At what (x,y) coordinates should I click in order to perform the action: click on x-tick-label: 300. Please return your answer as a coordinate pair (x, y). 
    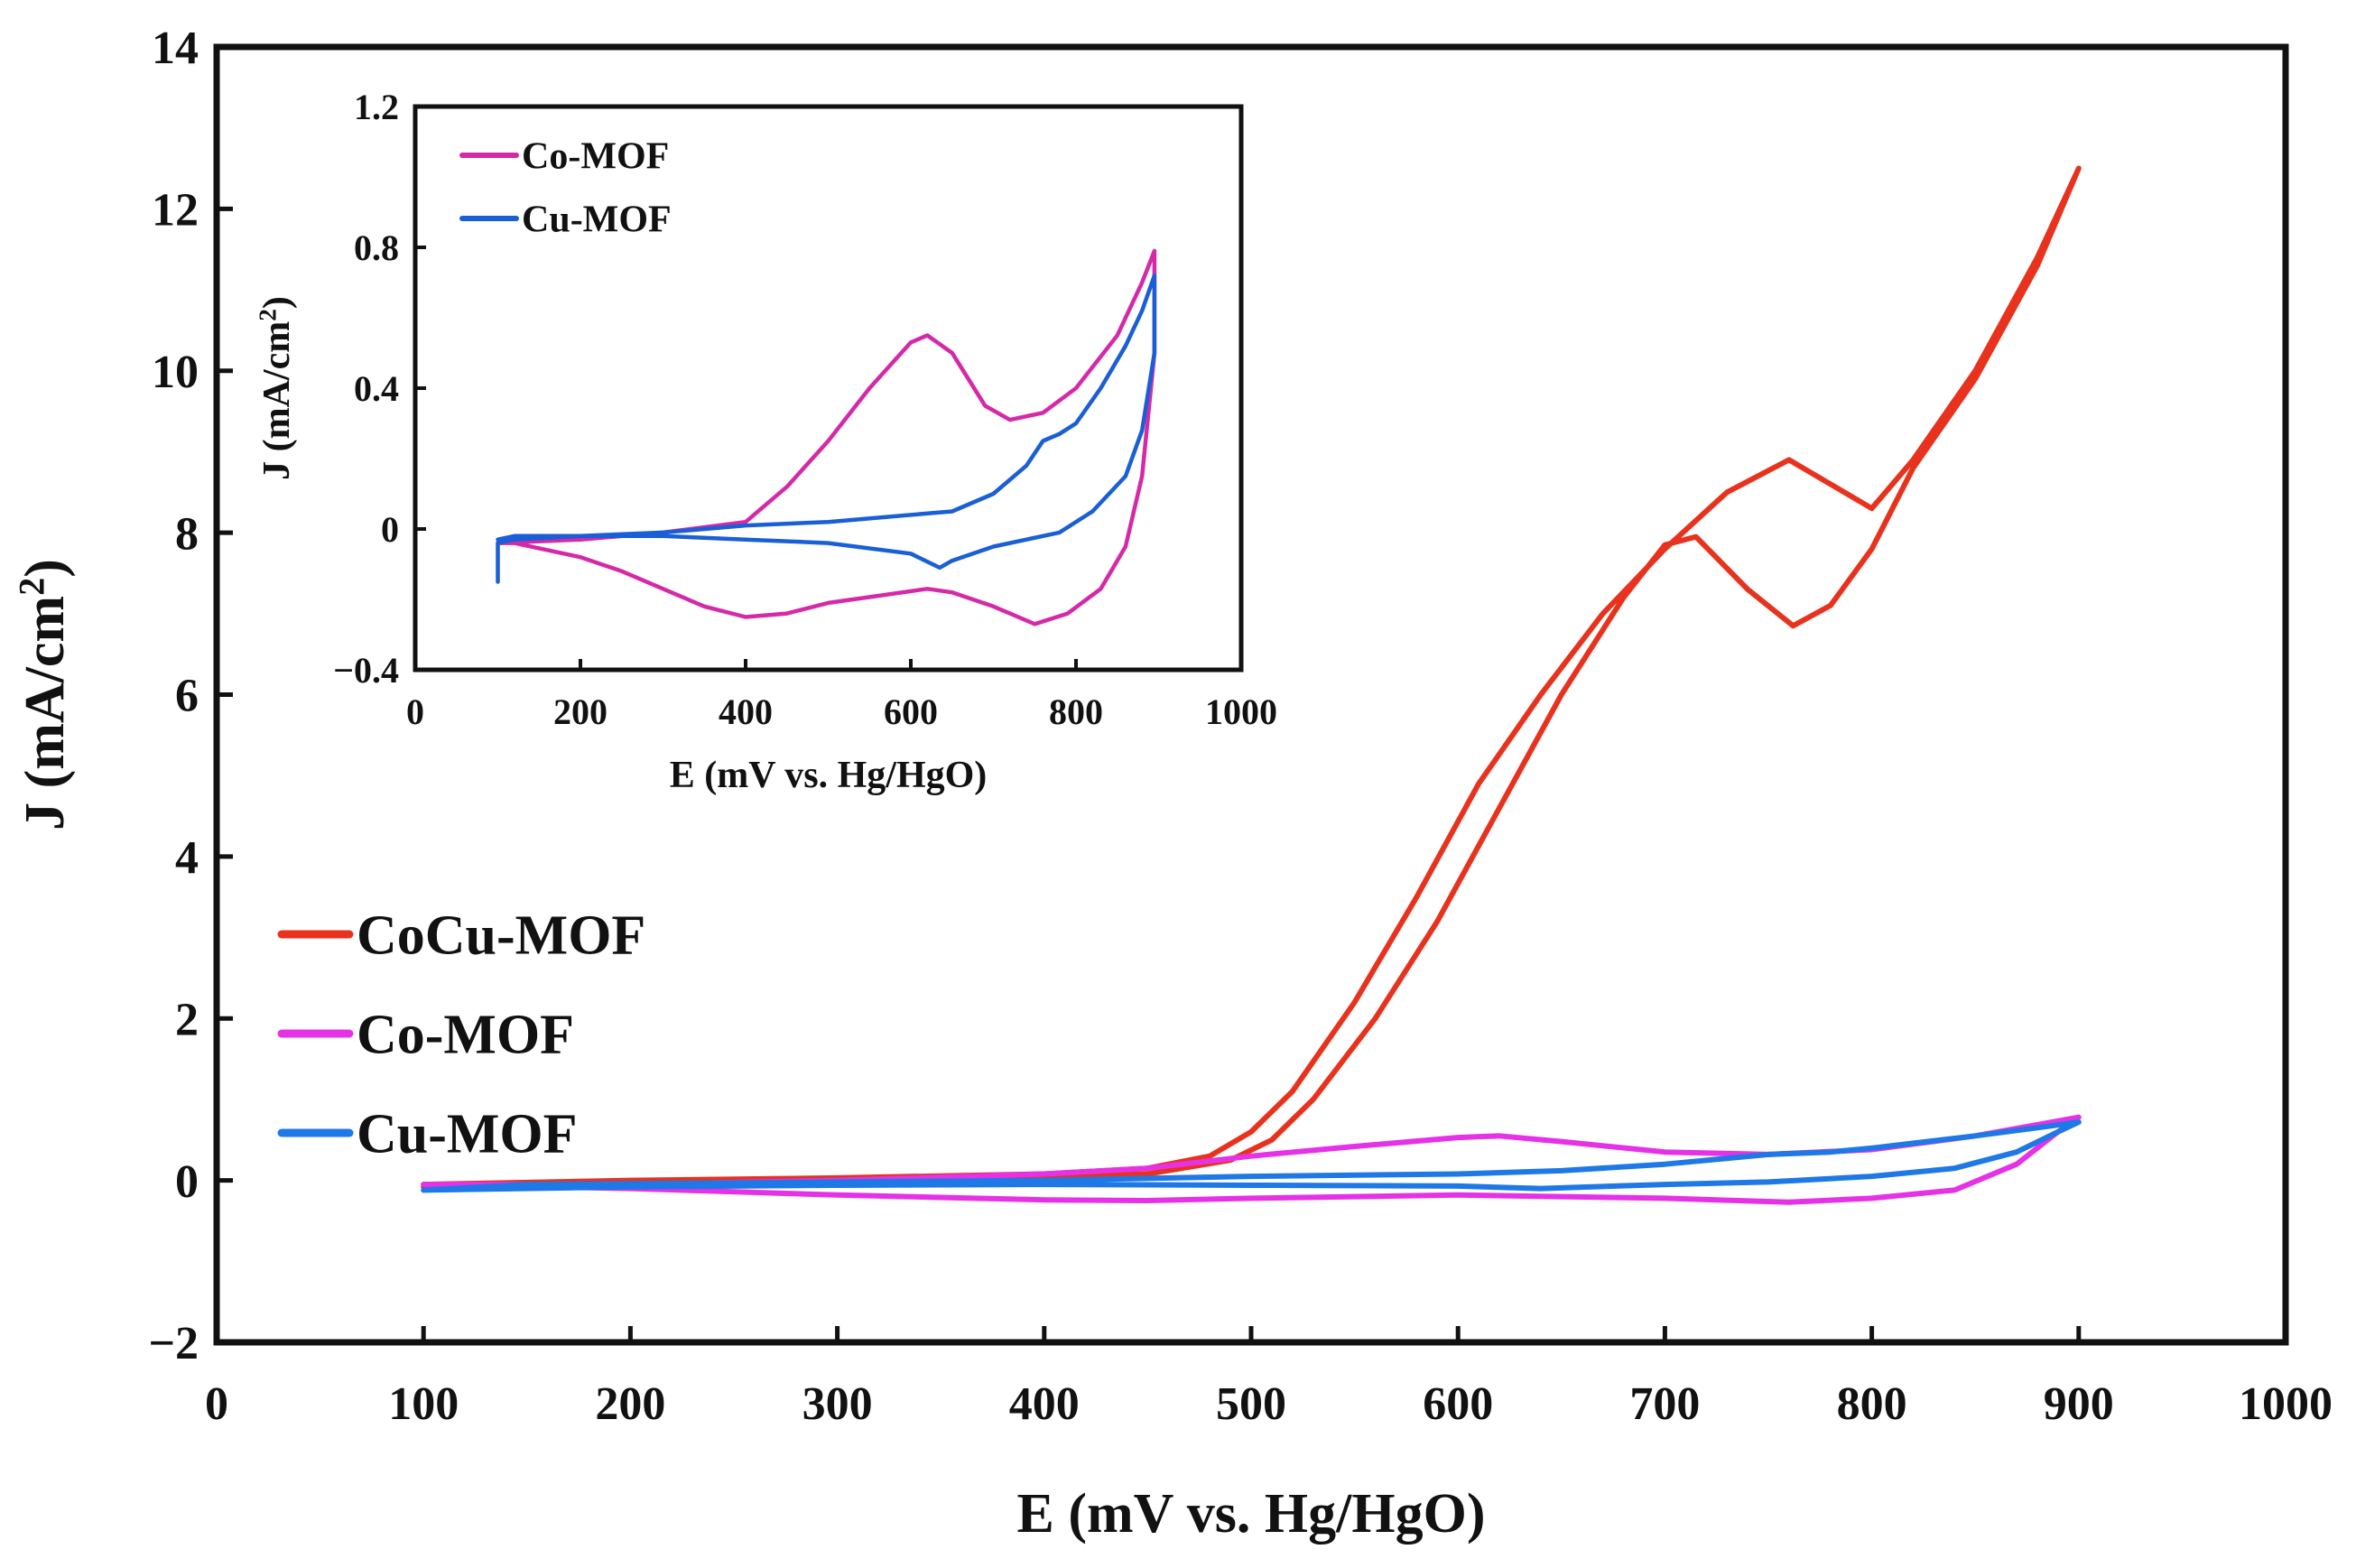
    Looking at the image, I should click on (837, 1404).